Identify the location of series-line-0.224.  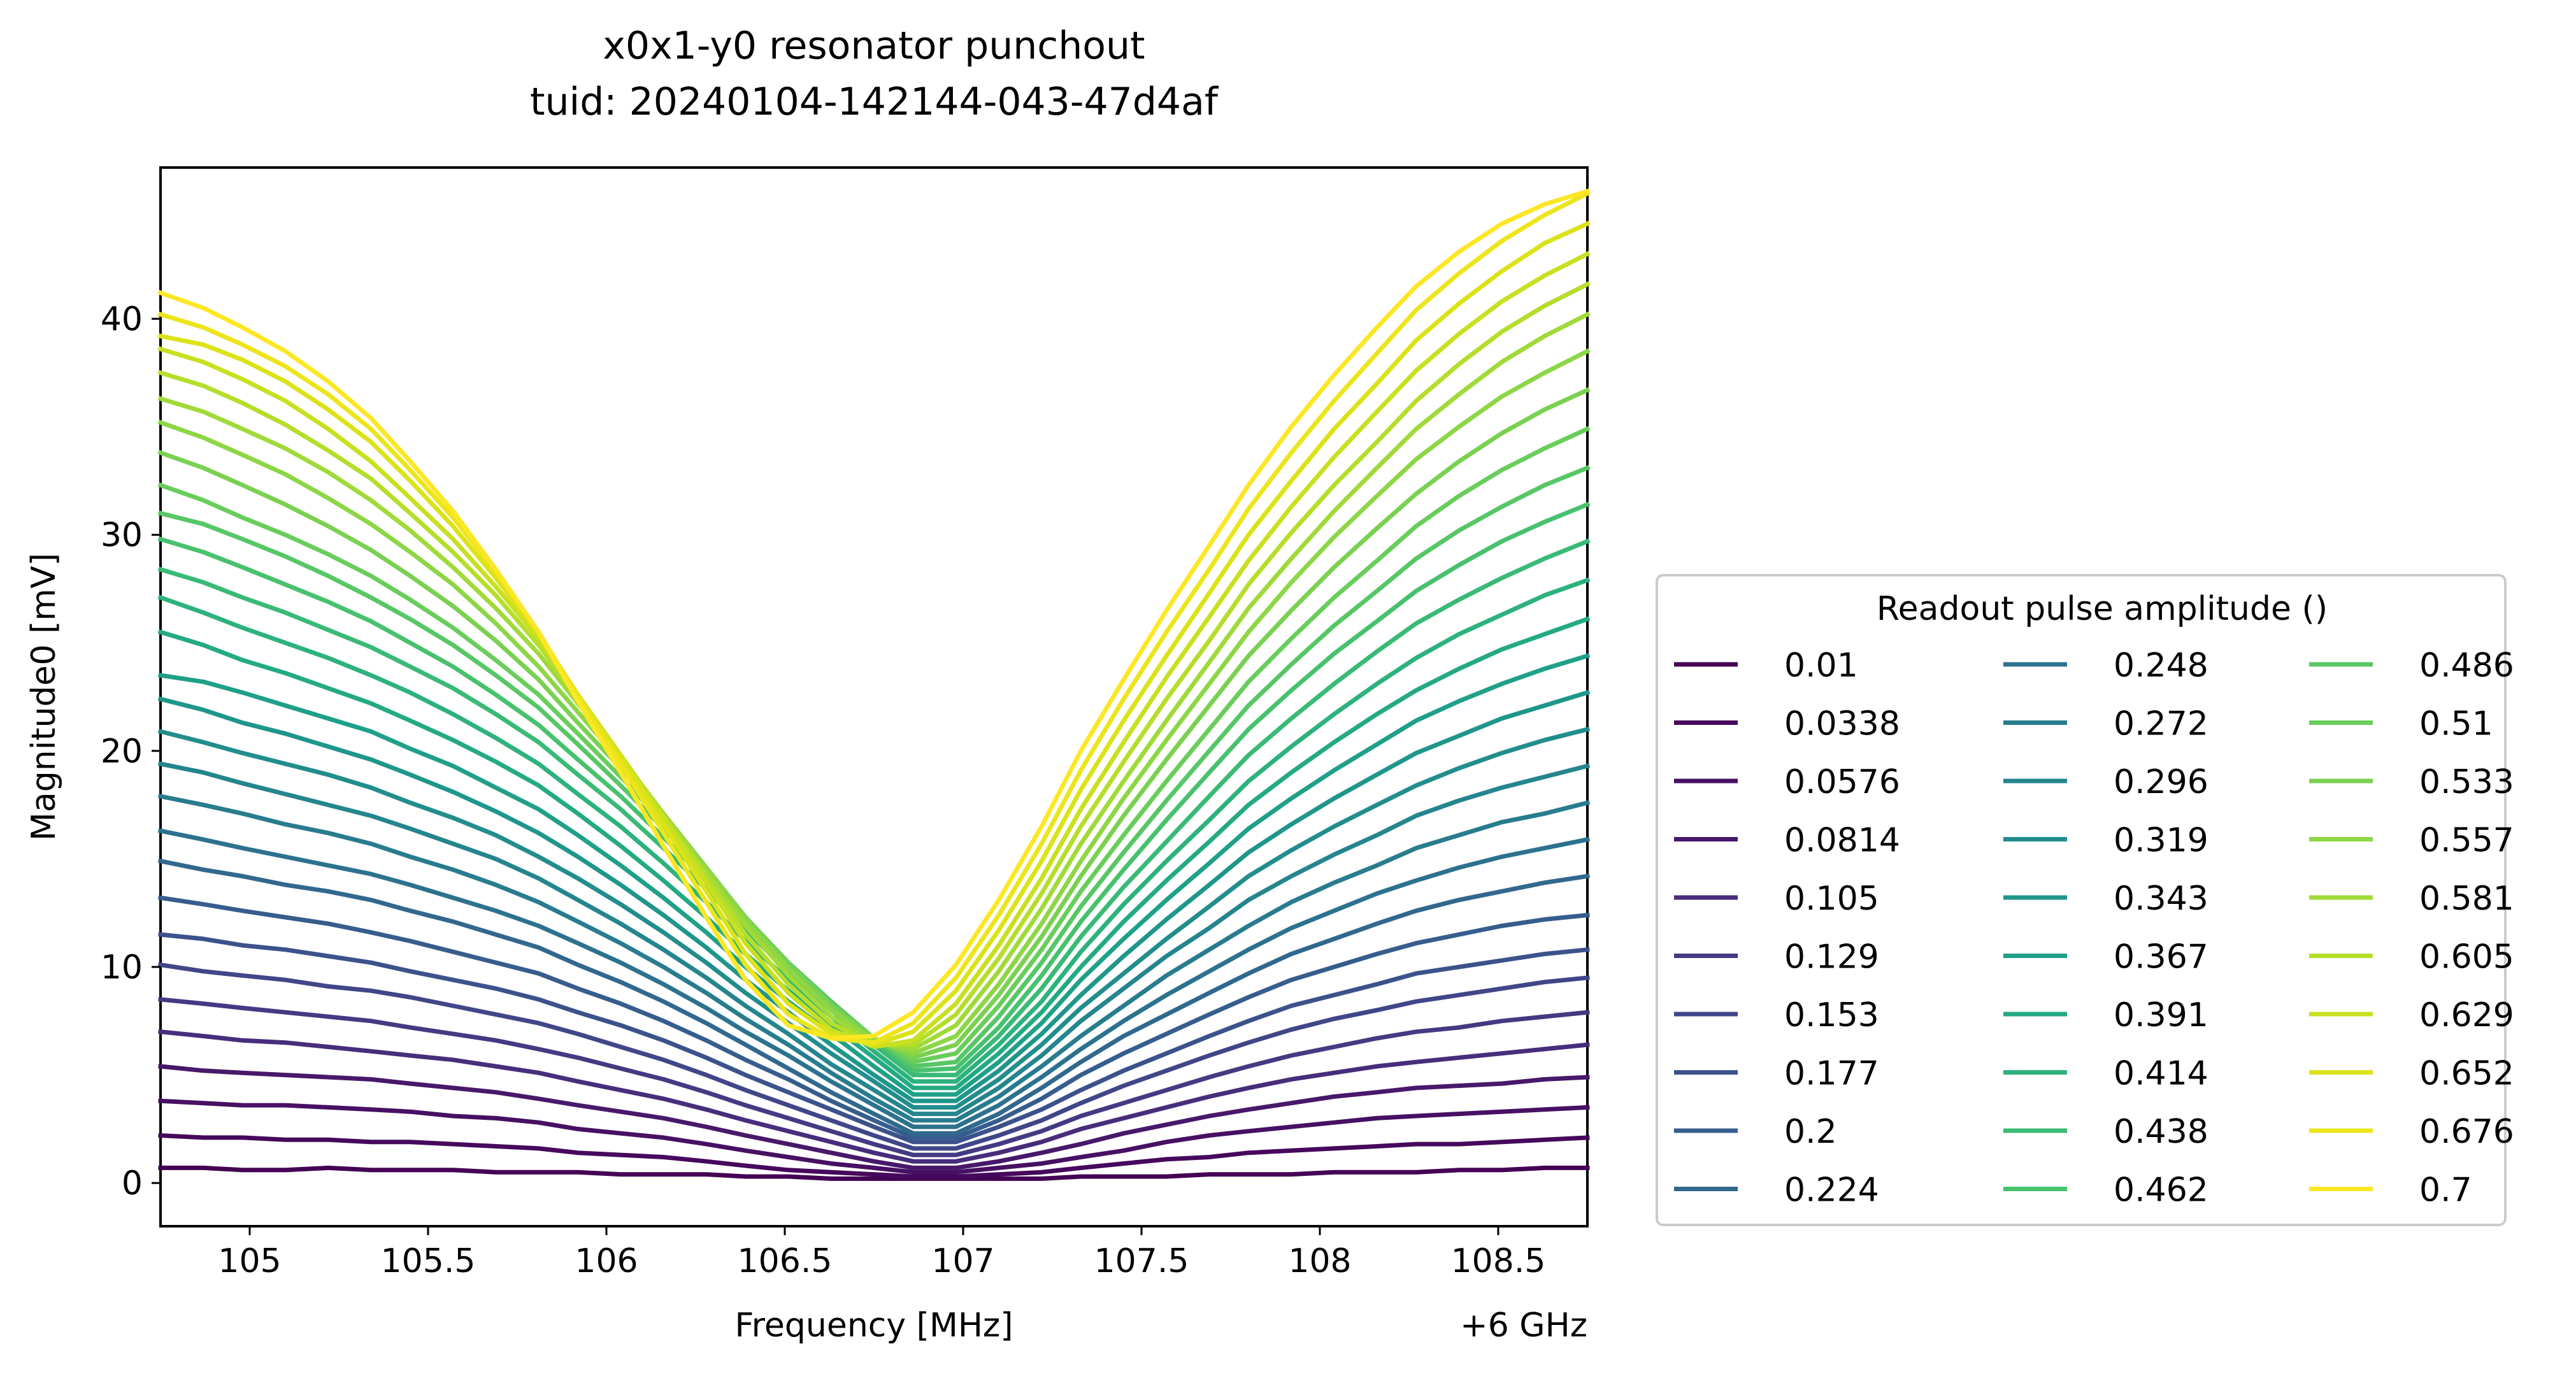
(874, 997).